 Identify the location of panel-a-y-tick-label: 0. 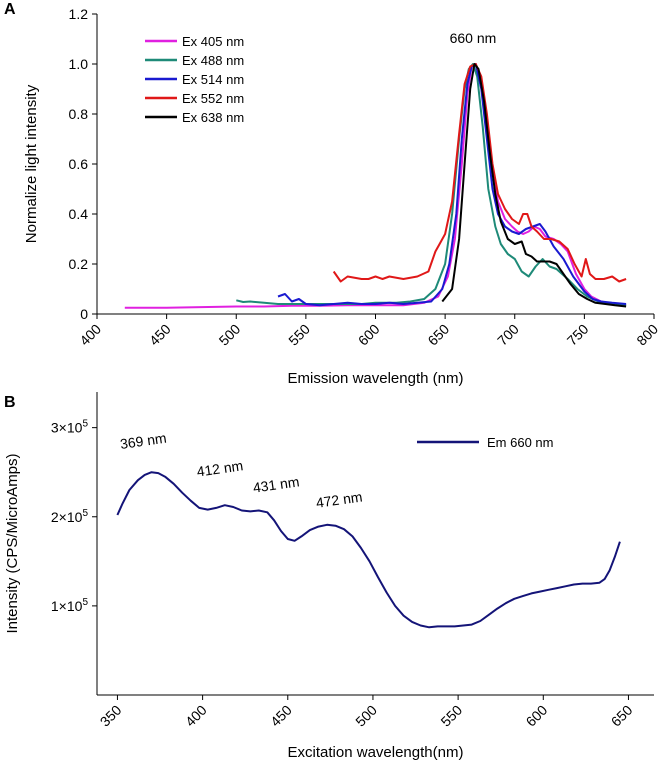
(84, 314).